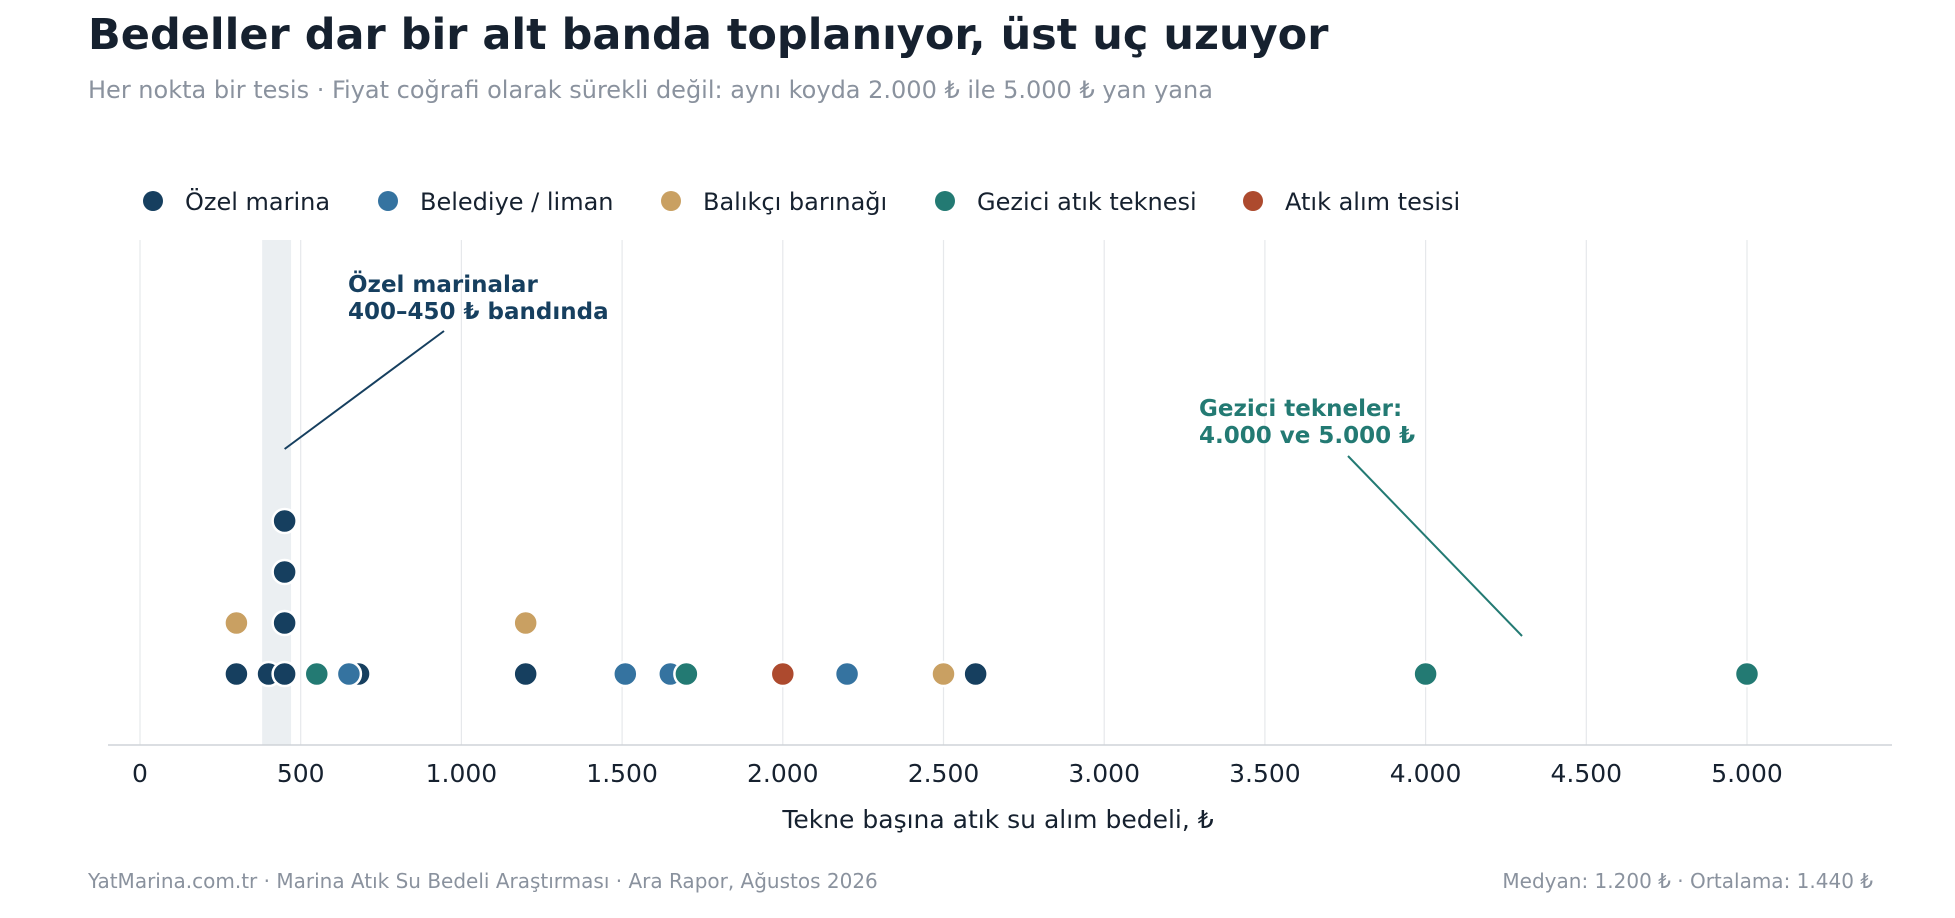  Describe the element at coordinates (1300, 409) in the screenshot. I see `annotation-text: Gezici tekneler:` at that location.